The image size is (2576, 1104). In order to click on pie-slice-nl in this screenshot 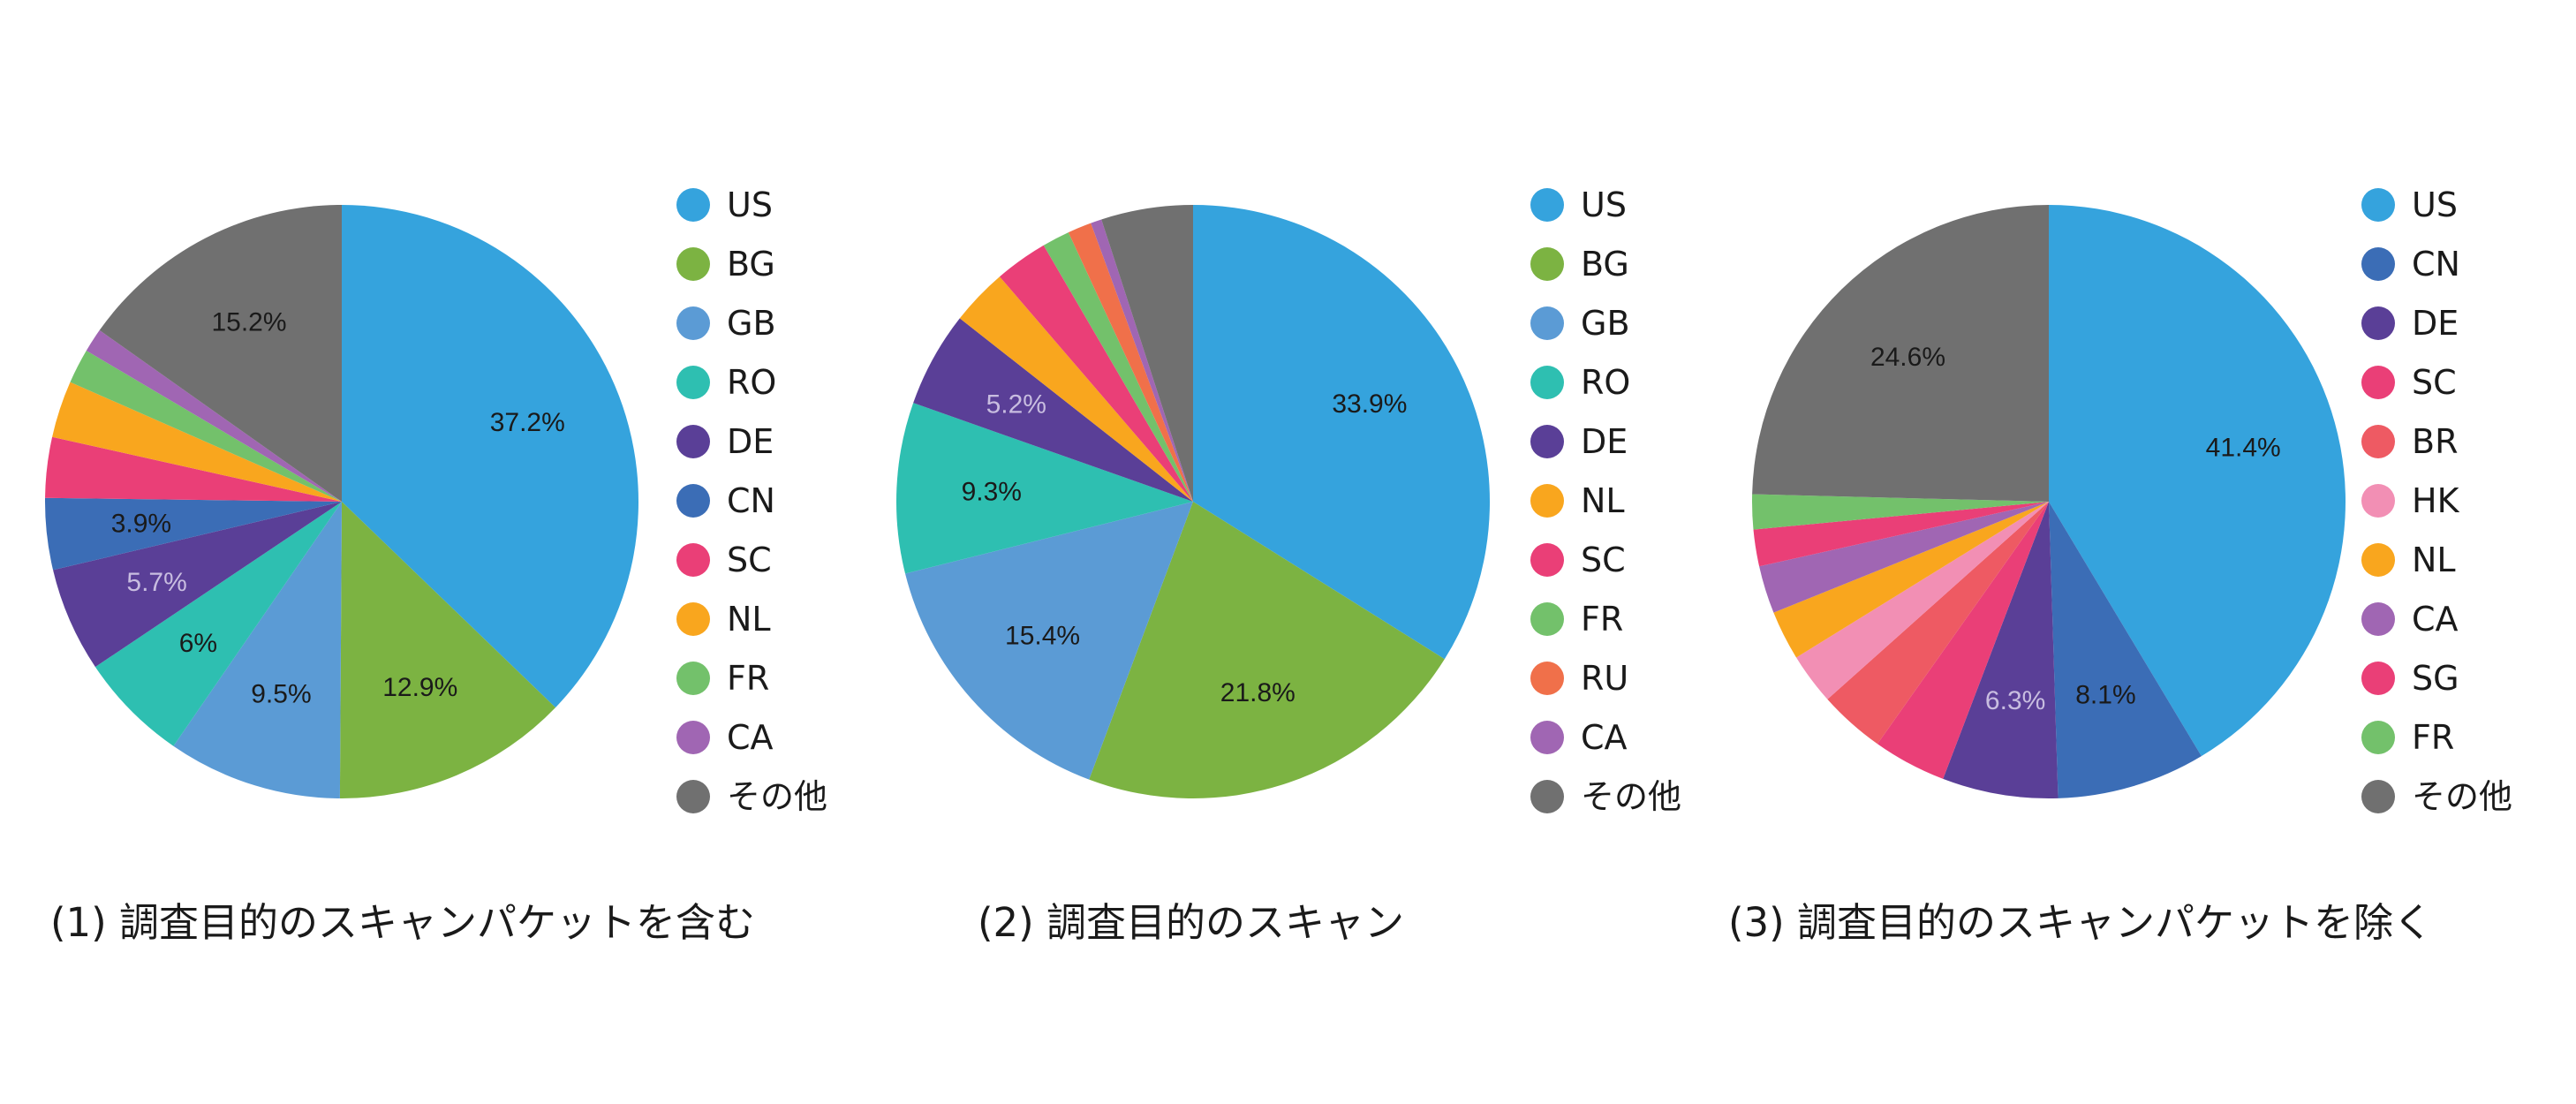, I will do `click(197, 442)`.